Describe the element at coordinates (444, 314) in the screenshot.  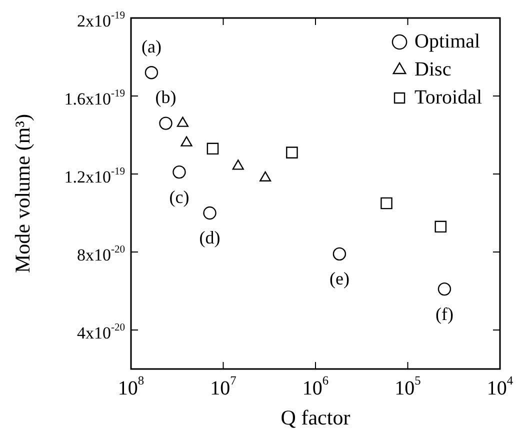
I see `annotation: (f)` at that location.